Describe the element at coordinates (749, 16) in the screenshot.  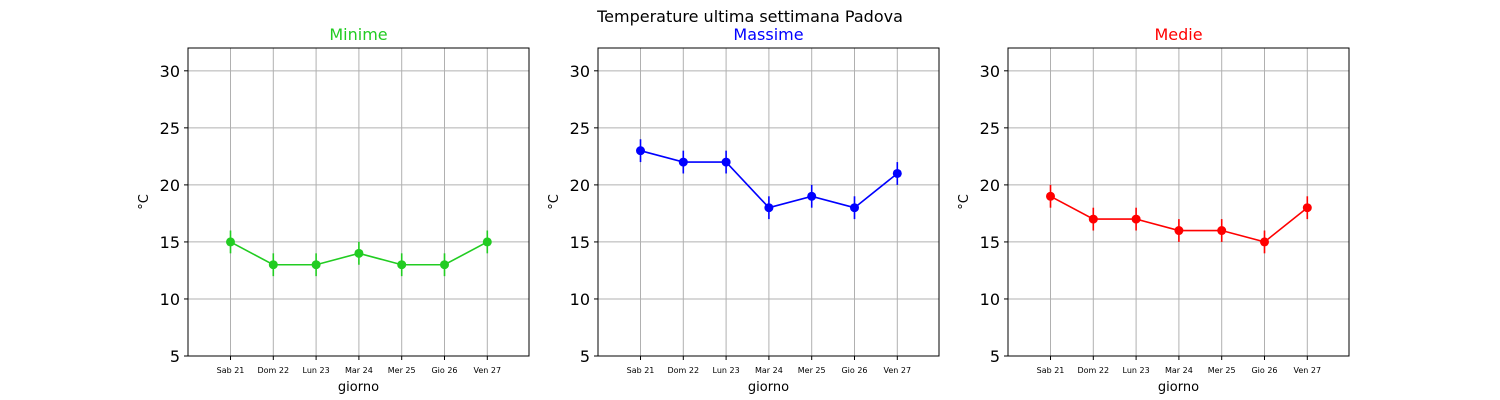
I see `figure-title: Temperature ultima settimana Padova` at that location.